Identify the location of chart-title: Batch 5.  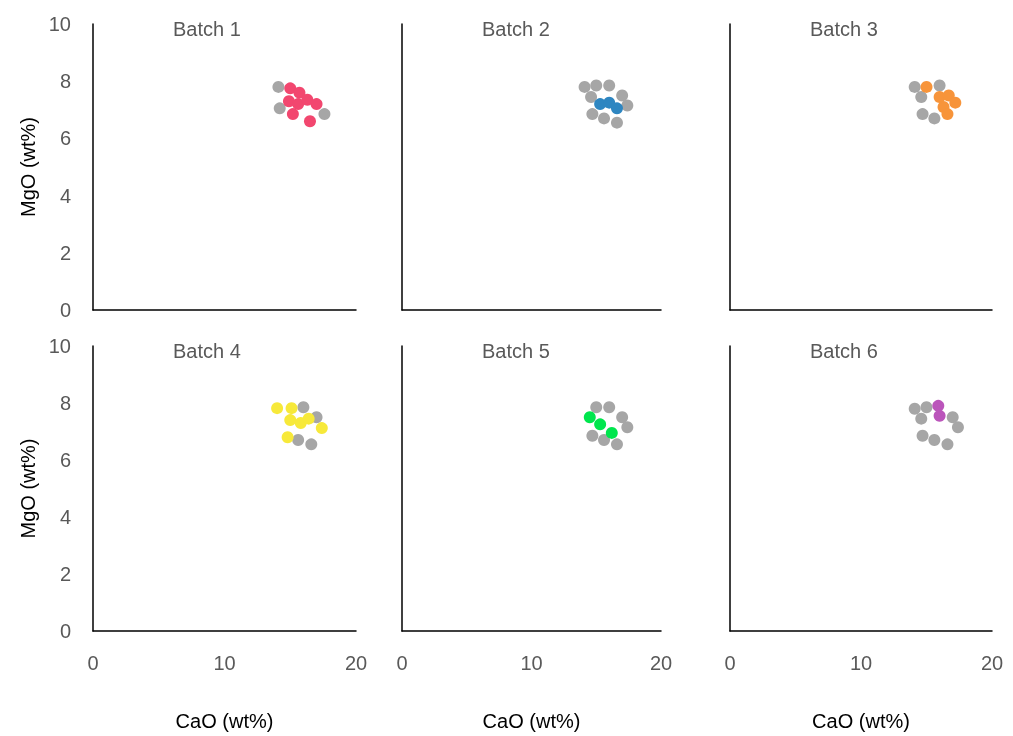
(516, 351).